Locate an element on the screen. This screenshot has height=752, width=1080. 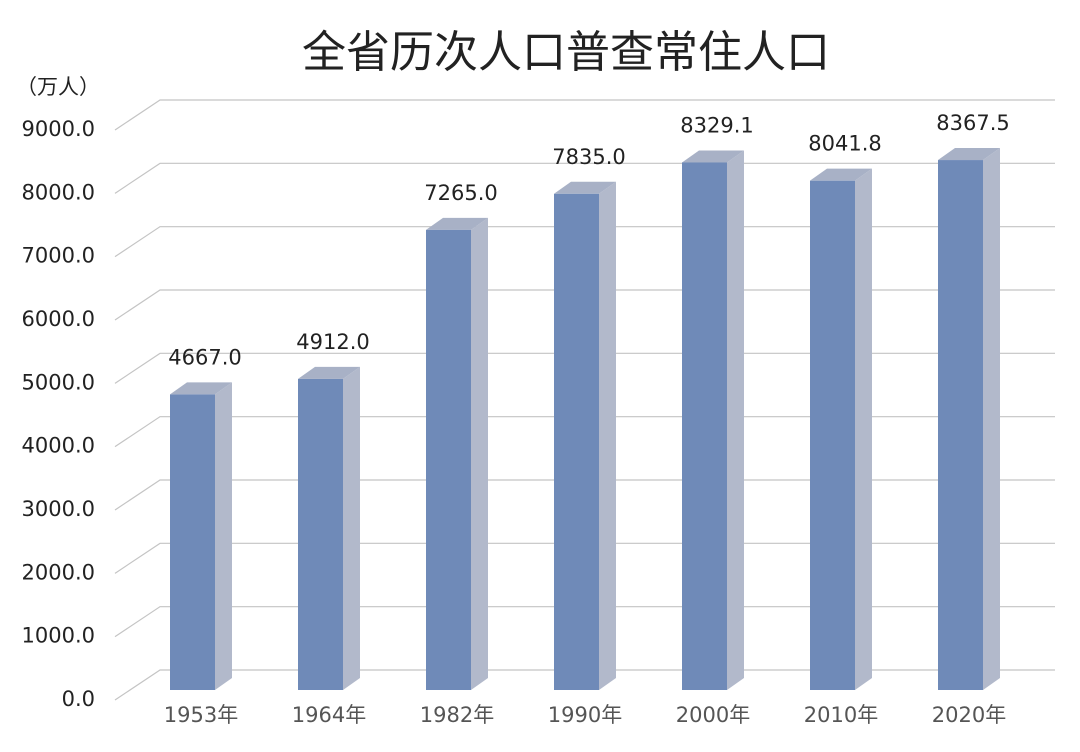
x-tick-label: 1953年 is located at coordinates (201, 715).